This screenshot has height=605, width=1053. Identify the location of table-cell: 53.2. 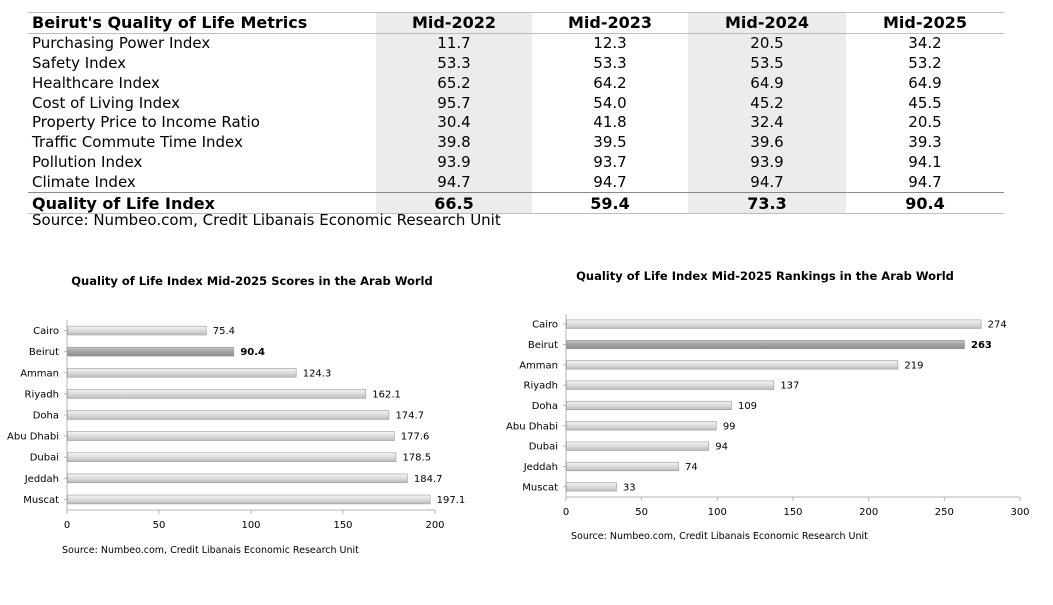
(925, 62).